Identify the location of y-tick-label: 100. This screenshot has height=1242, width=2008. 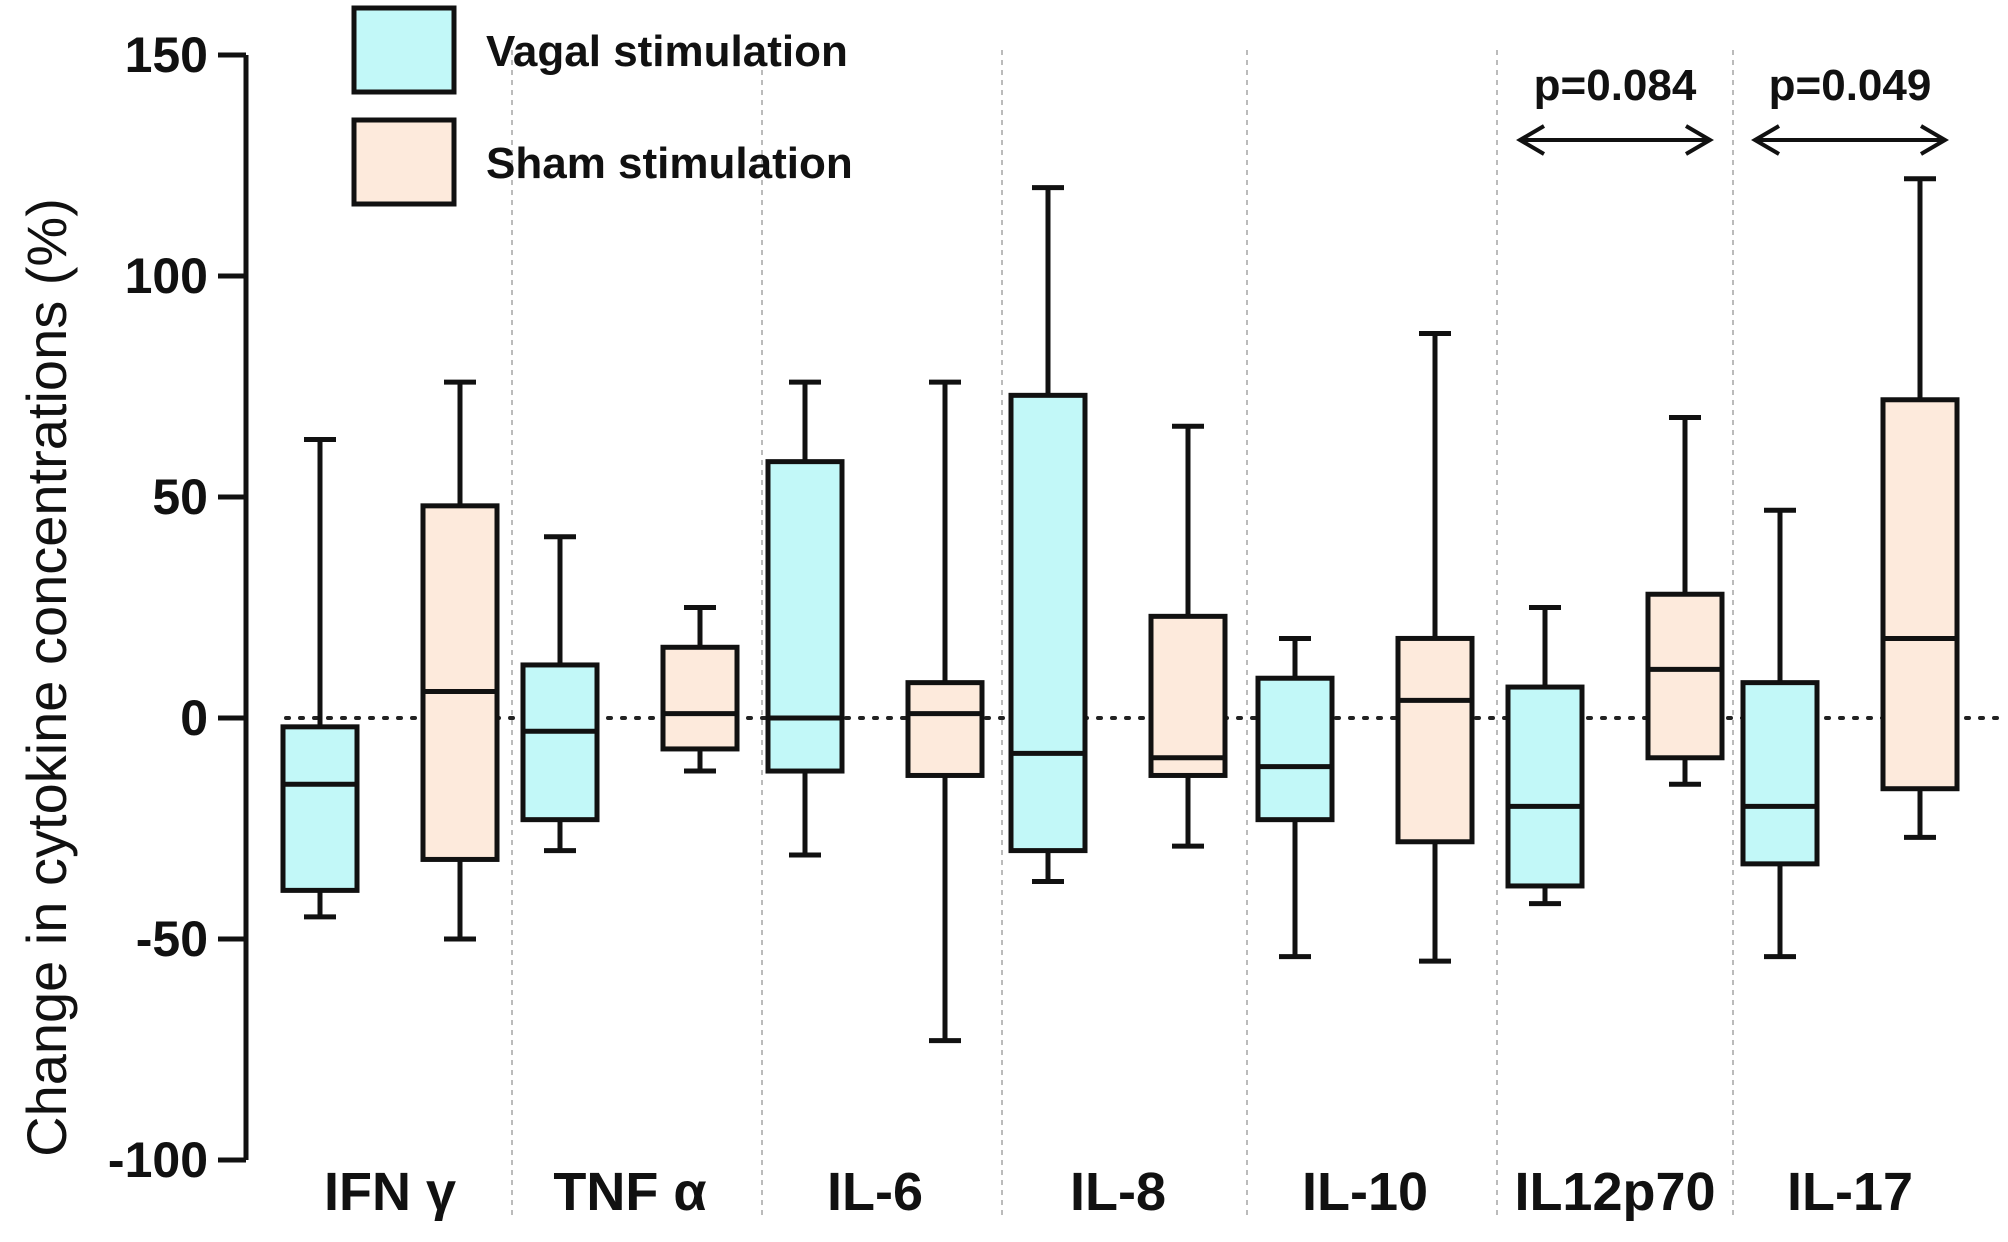
(166, 276).